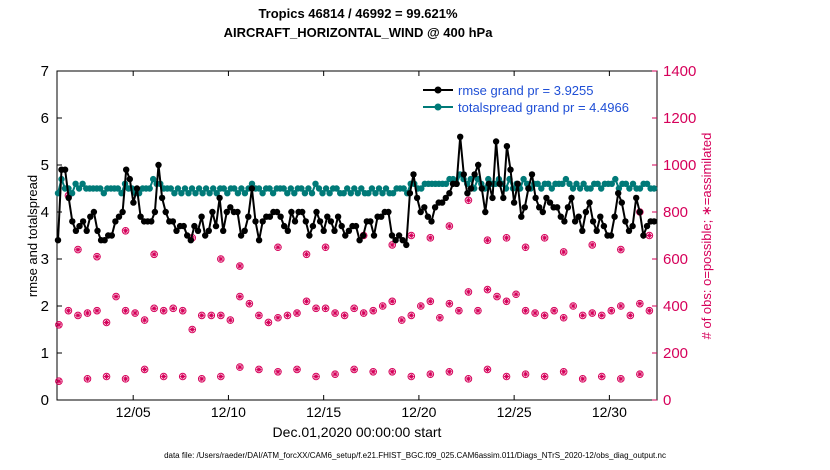 This screenshot has width=830, height=470. I want to click on y-tick-label-right: 1000, so click(679, 165).